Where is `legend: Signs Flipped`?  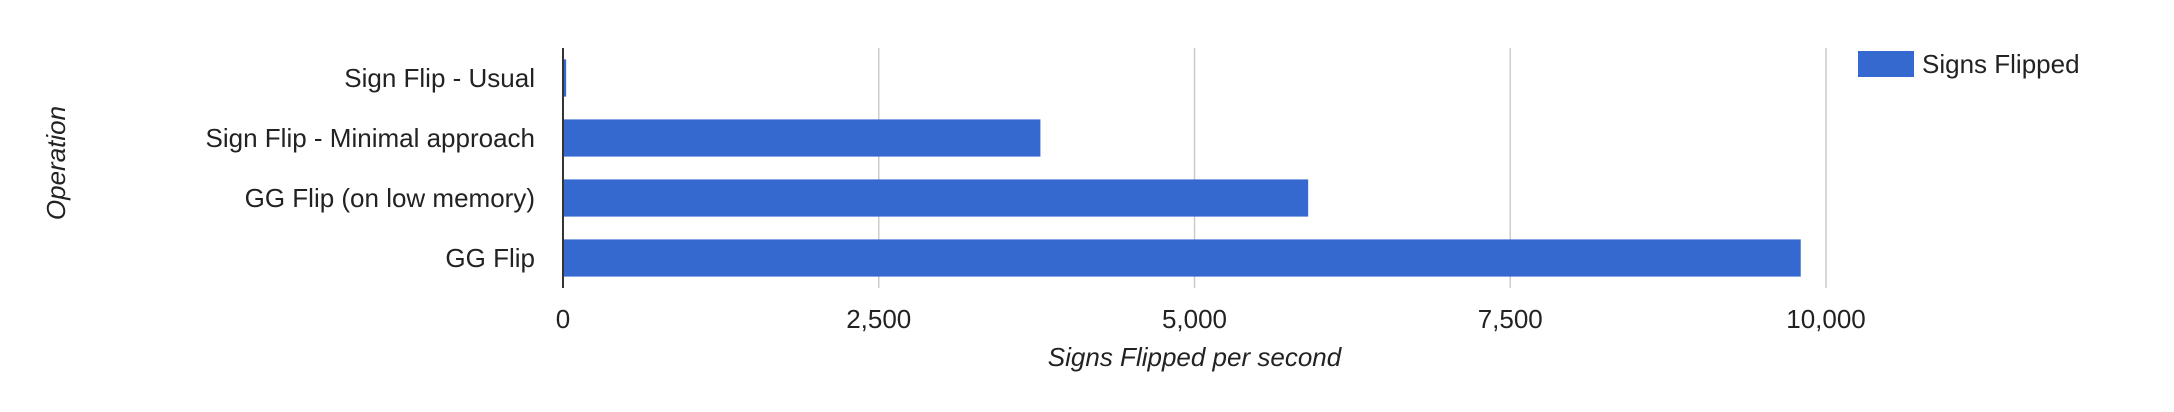 legend: Signs Flipped is located at coordinates (1969, 64).